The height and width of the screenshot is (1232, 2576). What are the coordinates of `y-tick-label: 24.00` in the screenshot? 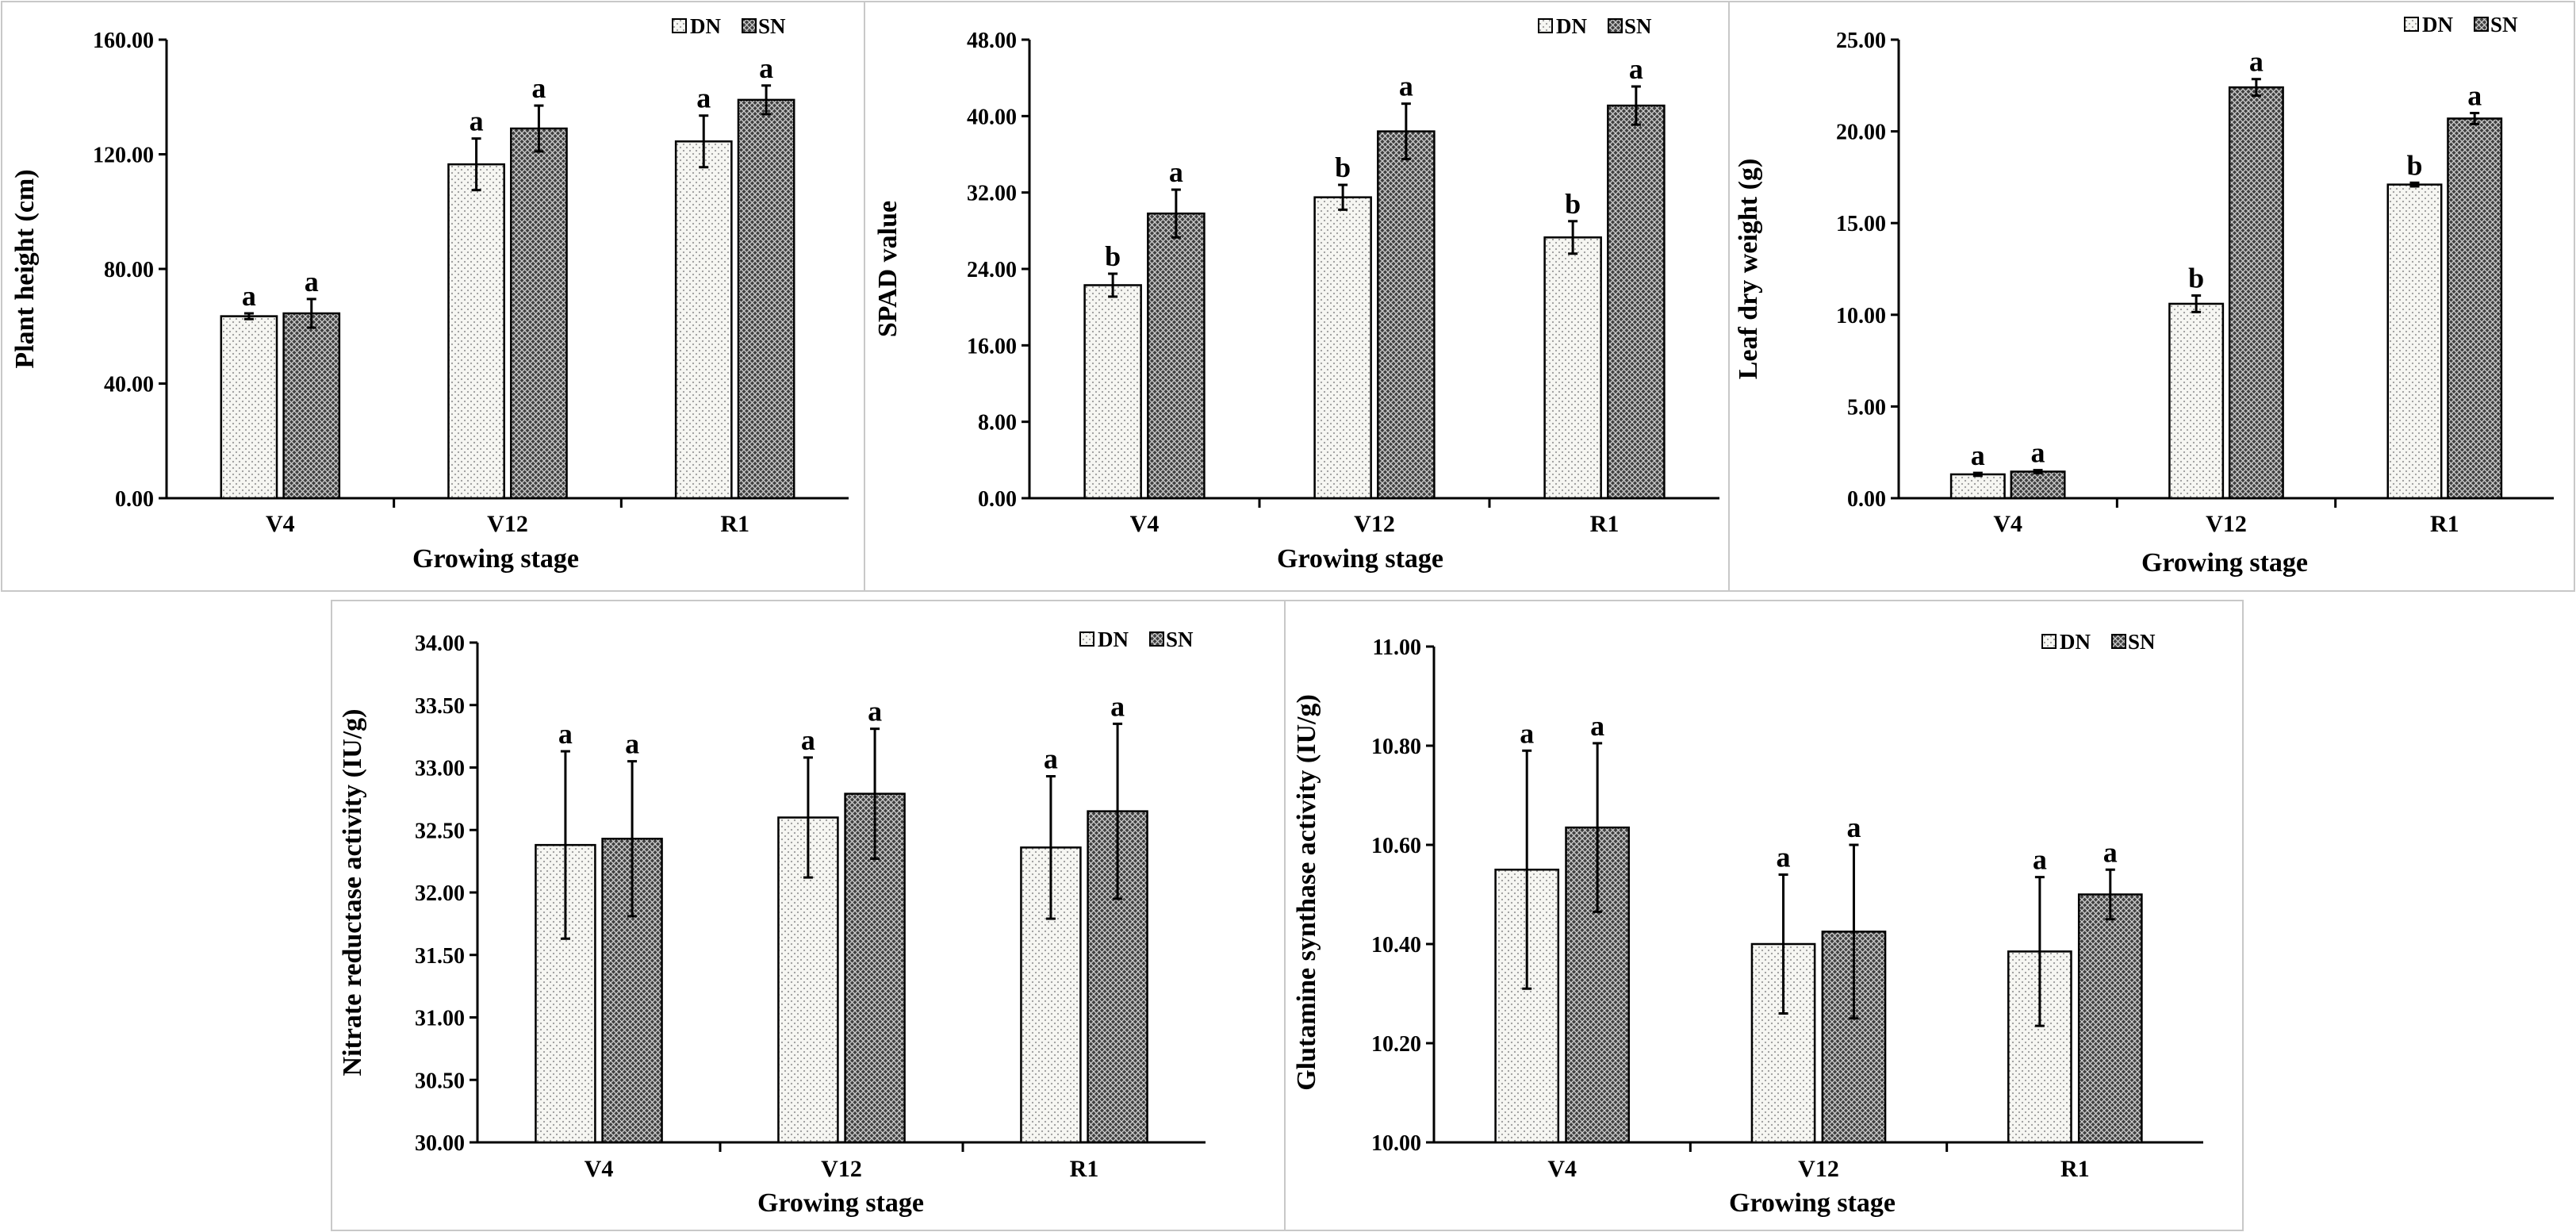 It's located at (992, 270).